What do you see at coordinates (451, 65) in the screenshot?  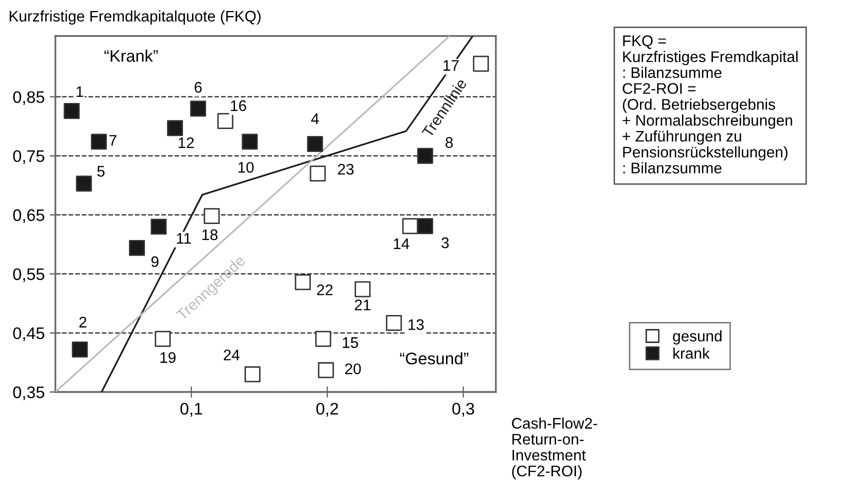 I see `annotation: 17` at bounding box center [451, 65].